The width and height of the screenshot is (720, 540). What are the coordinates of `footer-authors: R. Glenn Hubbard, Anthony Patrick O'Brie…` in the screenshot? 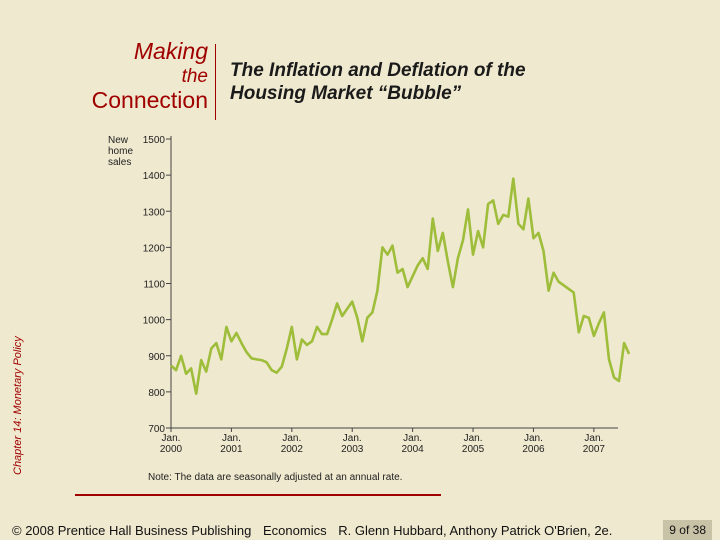 It's located at (475, 530).